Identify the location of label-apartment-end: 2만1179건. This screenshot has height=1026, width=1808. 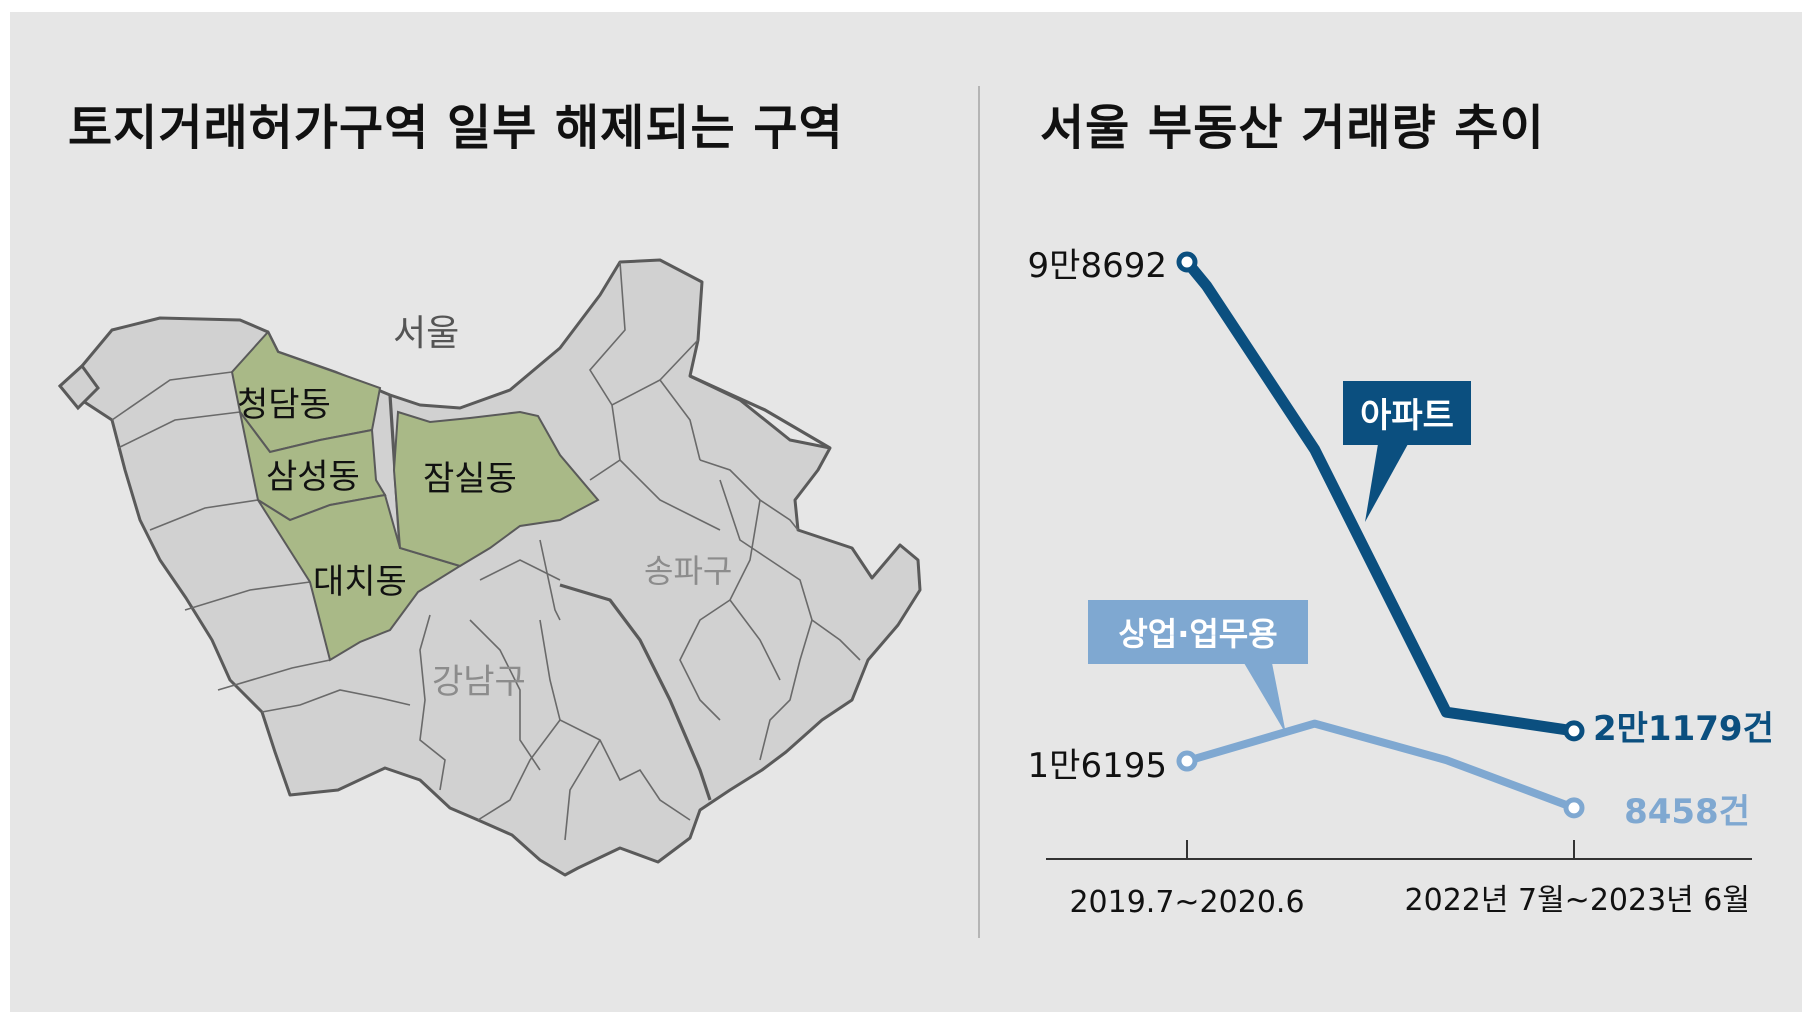
(1683, 729).